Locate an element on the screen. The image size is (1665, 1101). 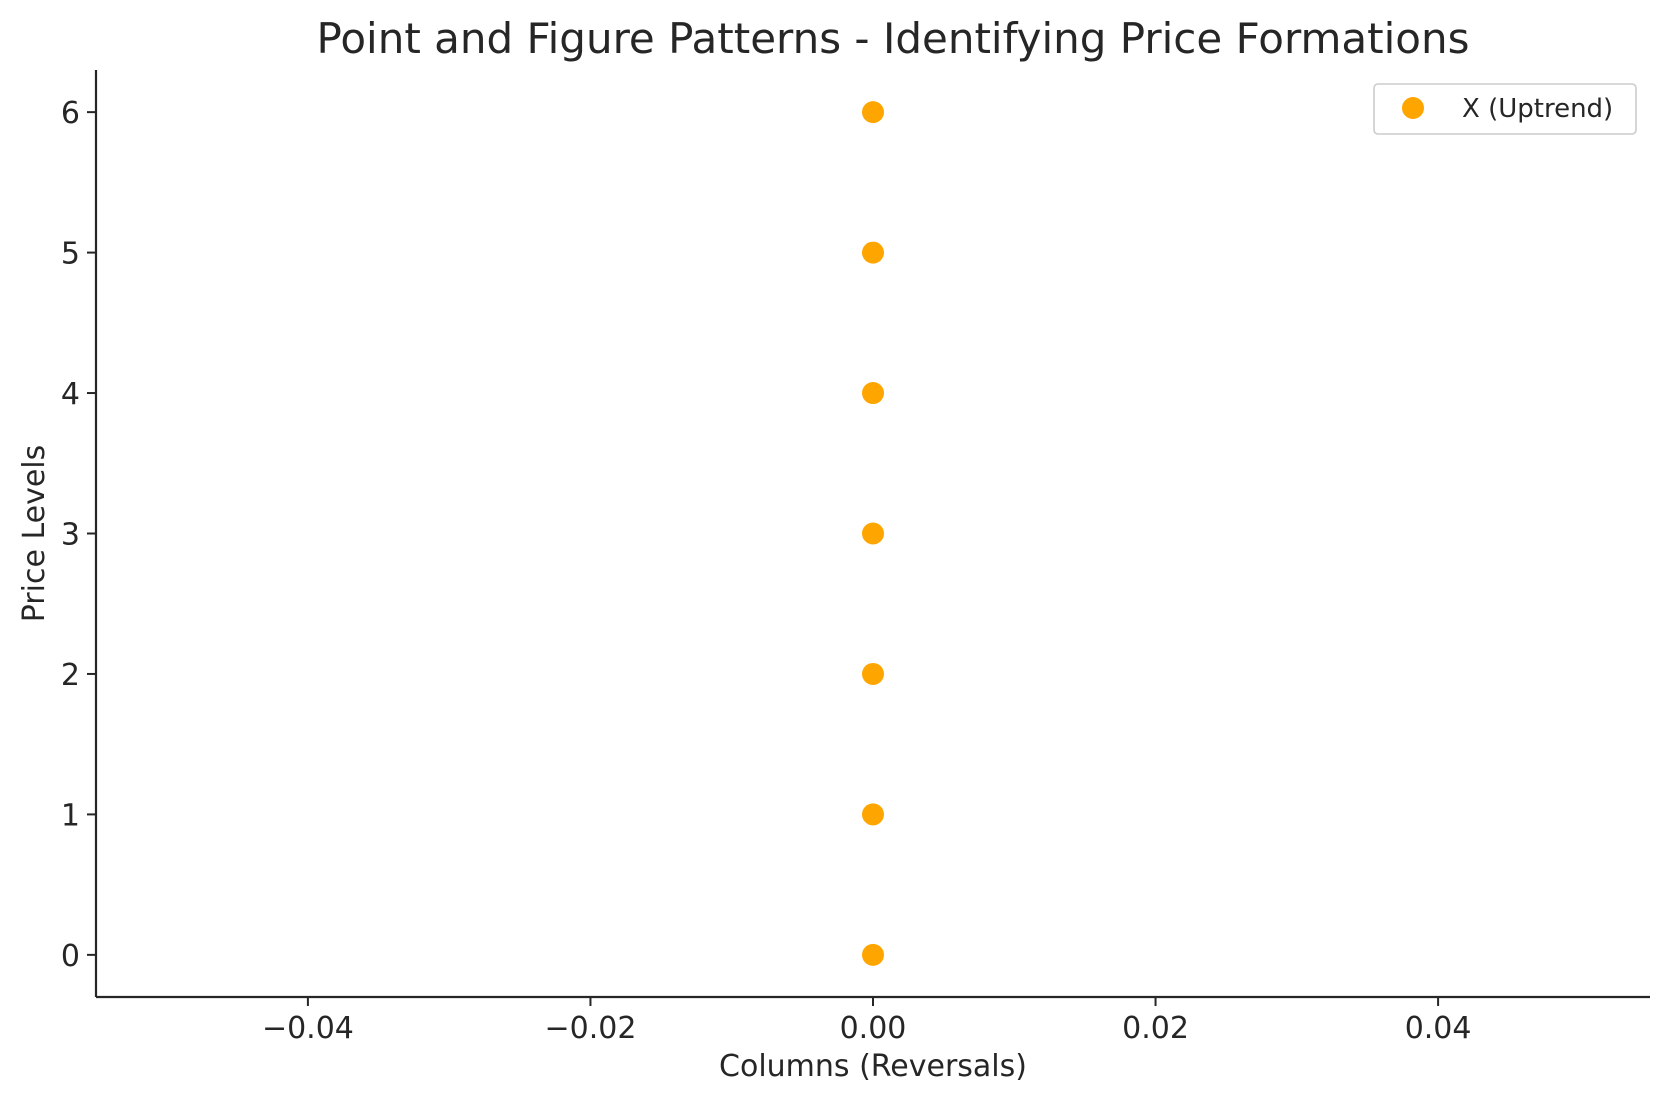
y-axis-label: Price Levels is located at coordinates (34, 534).